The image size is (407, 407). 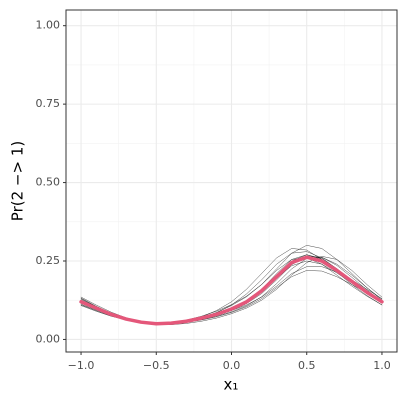 What do you see at coordinates (382, 365) in the screenshot?
I see `x-tick-label: 1.0` at bounding box center [382, 365].